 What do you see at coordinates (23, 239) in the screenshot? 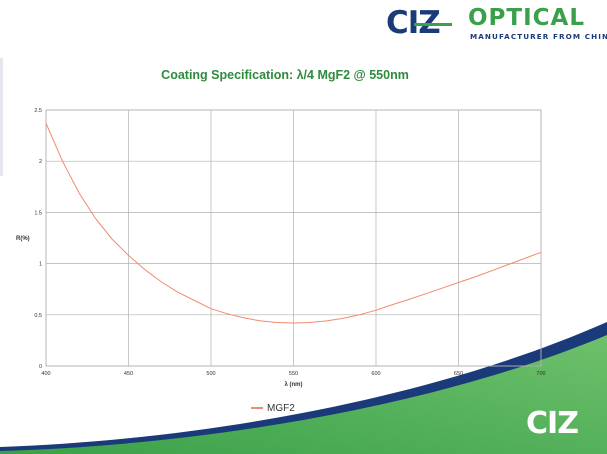
I see `y-axis-label: R(%)` at bounding box center [23, 239].